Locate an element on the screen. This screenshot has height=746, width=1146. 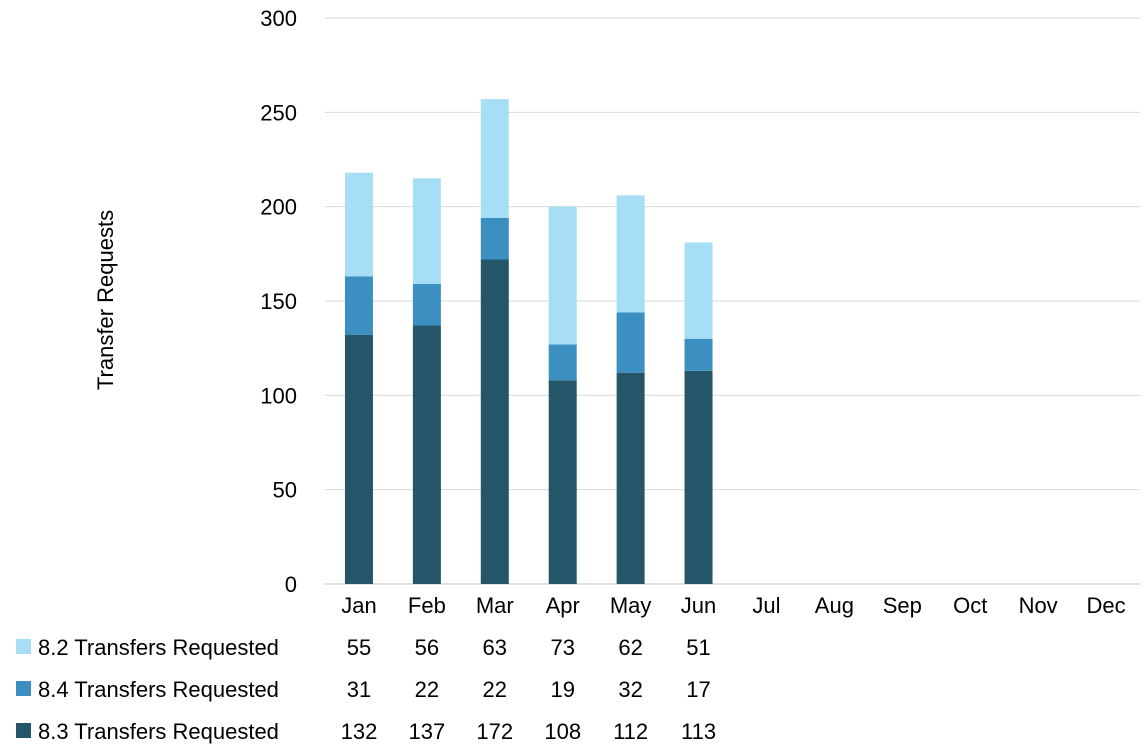
y-tick-label: 250 is located at coordinates (278, 112).